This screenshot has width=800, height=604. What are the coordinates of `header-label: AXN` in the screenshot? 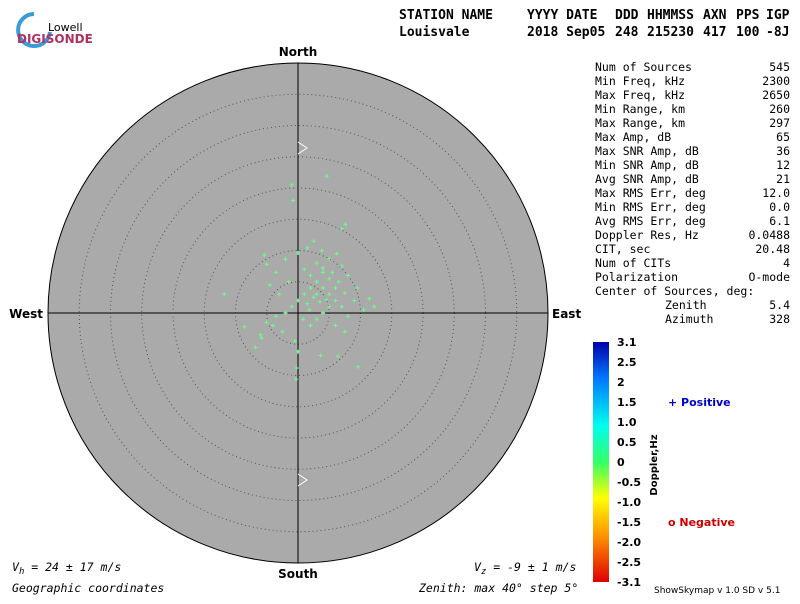 It's located at (715, 15).